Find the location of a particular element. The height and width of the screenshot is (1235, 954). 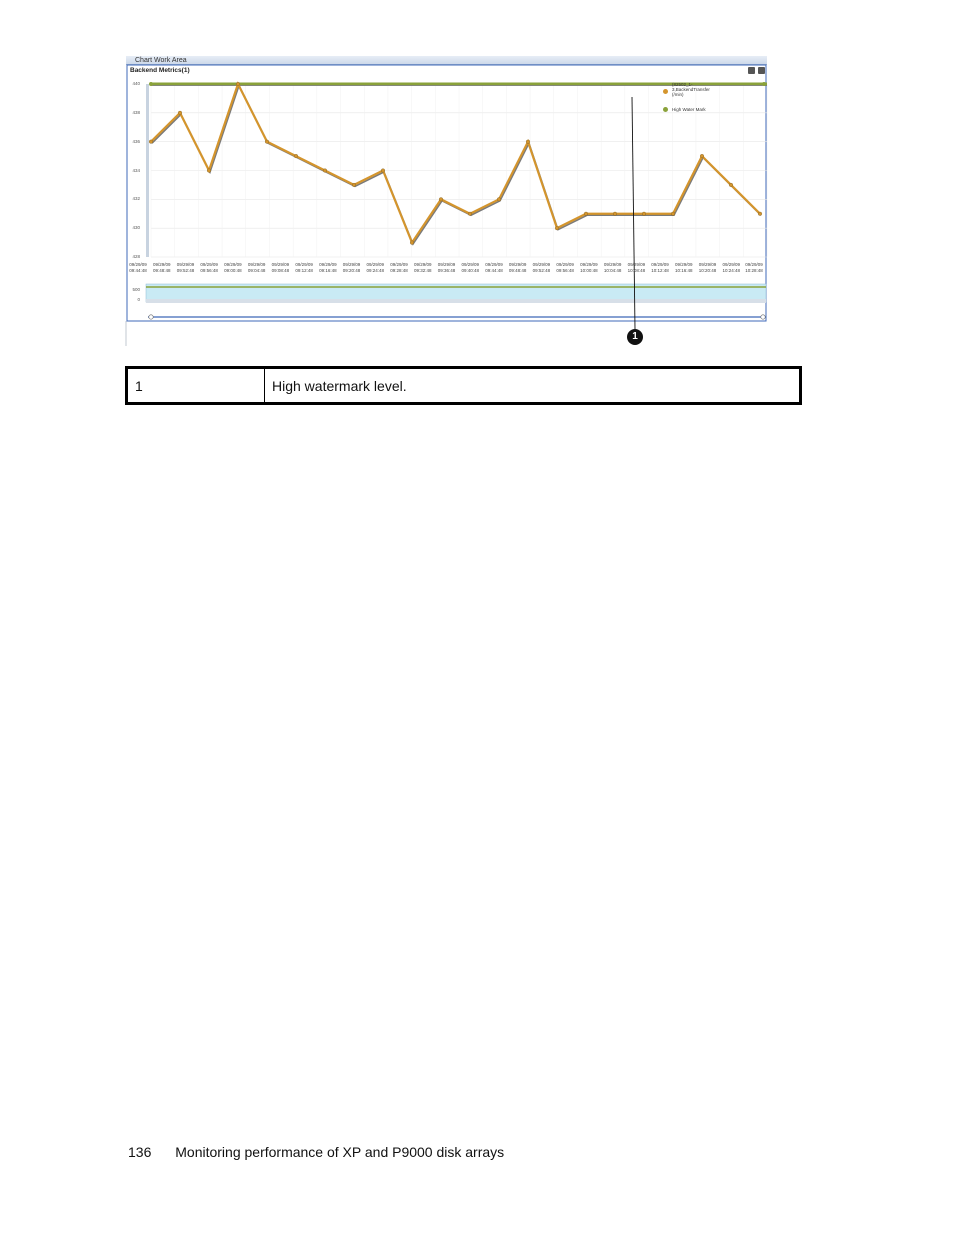

x-tick-label: 09/29/09 10:28:48 is located at coordinates (754, 267).